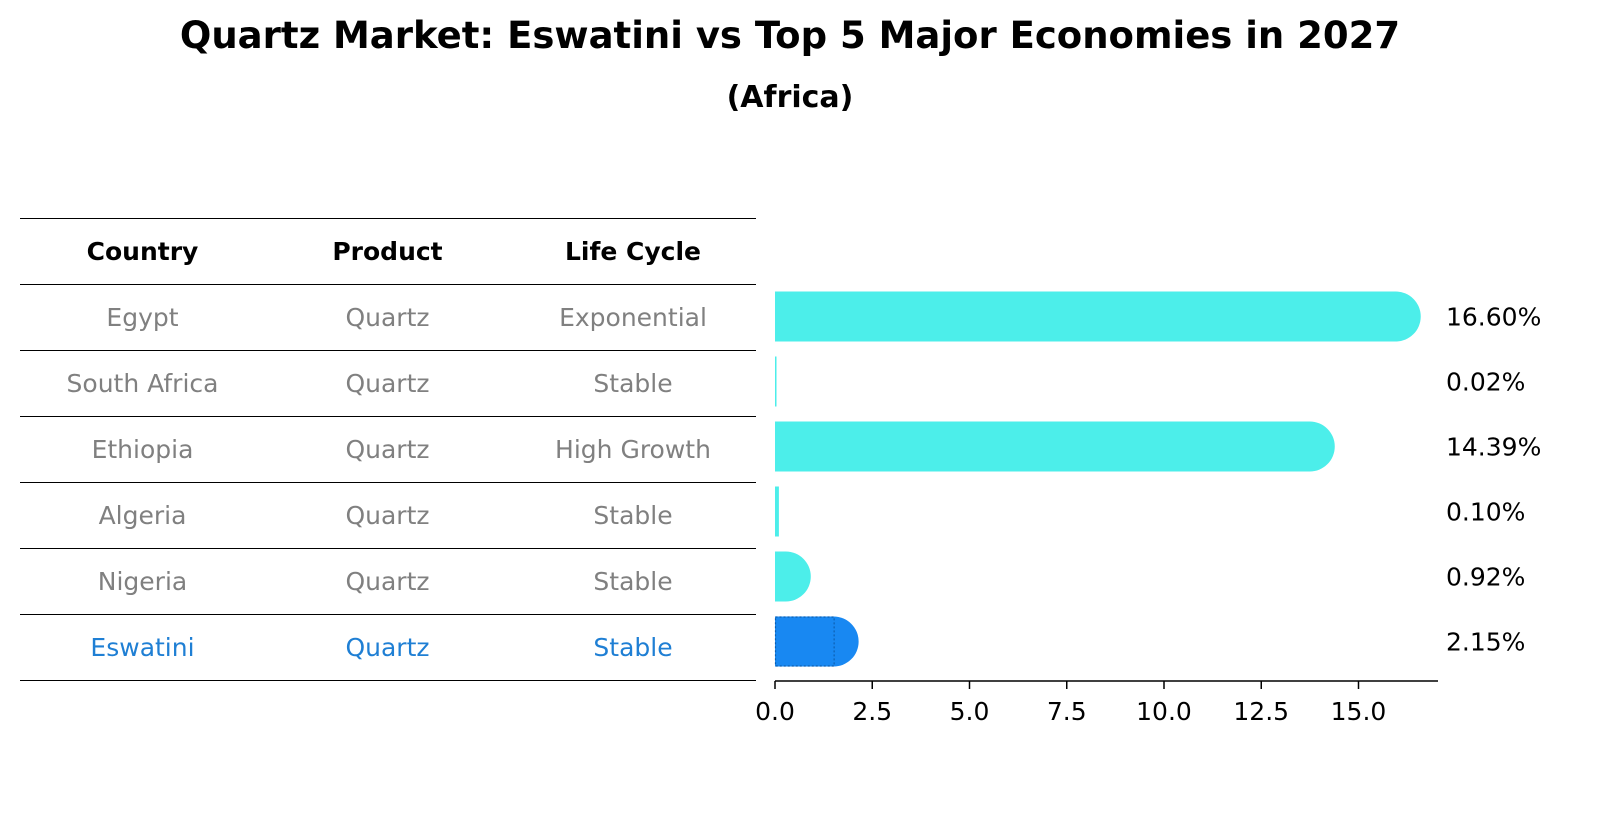  I want to click on bar-eswatini, so click(817, 641).